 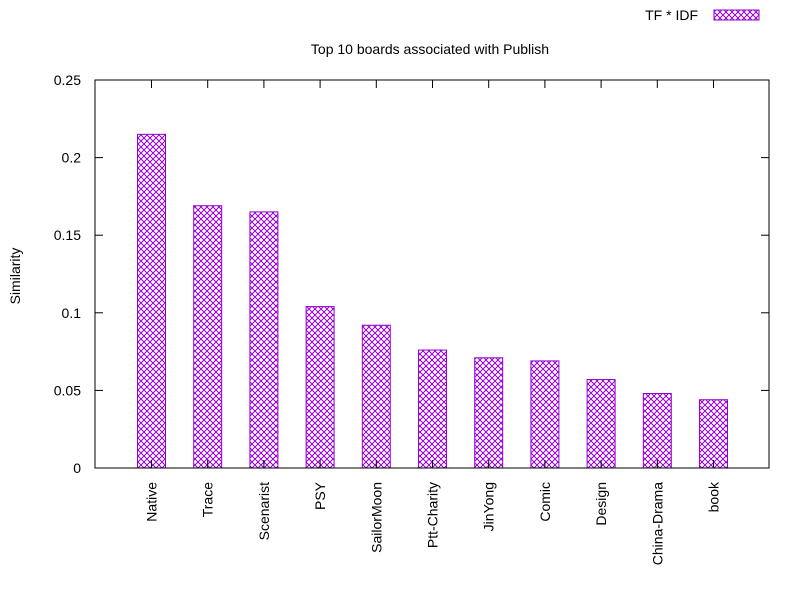 What do you see at coordinates (376, 517) in the screenshot?
I see `x-tick-label: SailorMoon` at bounding box center [376, 517].